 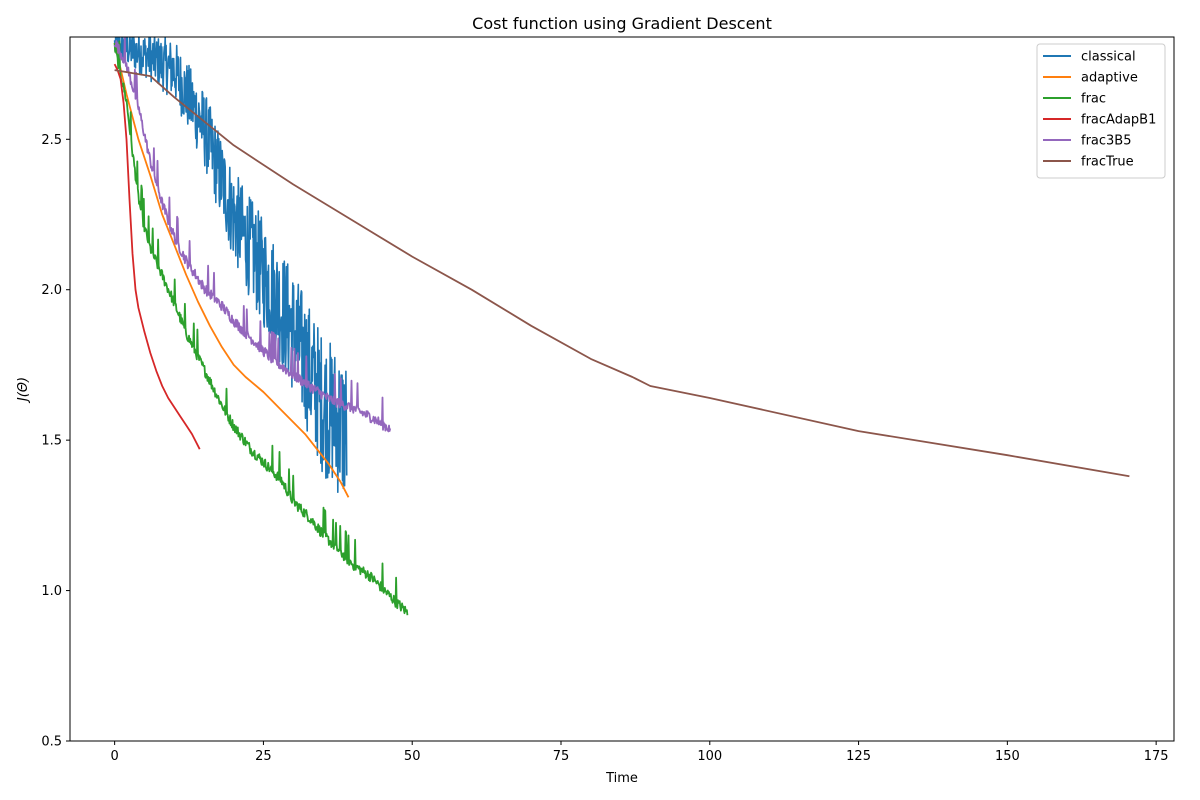 I want to click on x-tick-label: 125, so click(x=858, y=756).